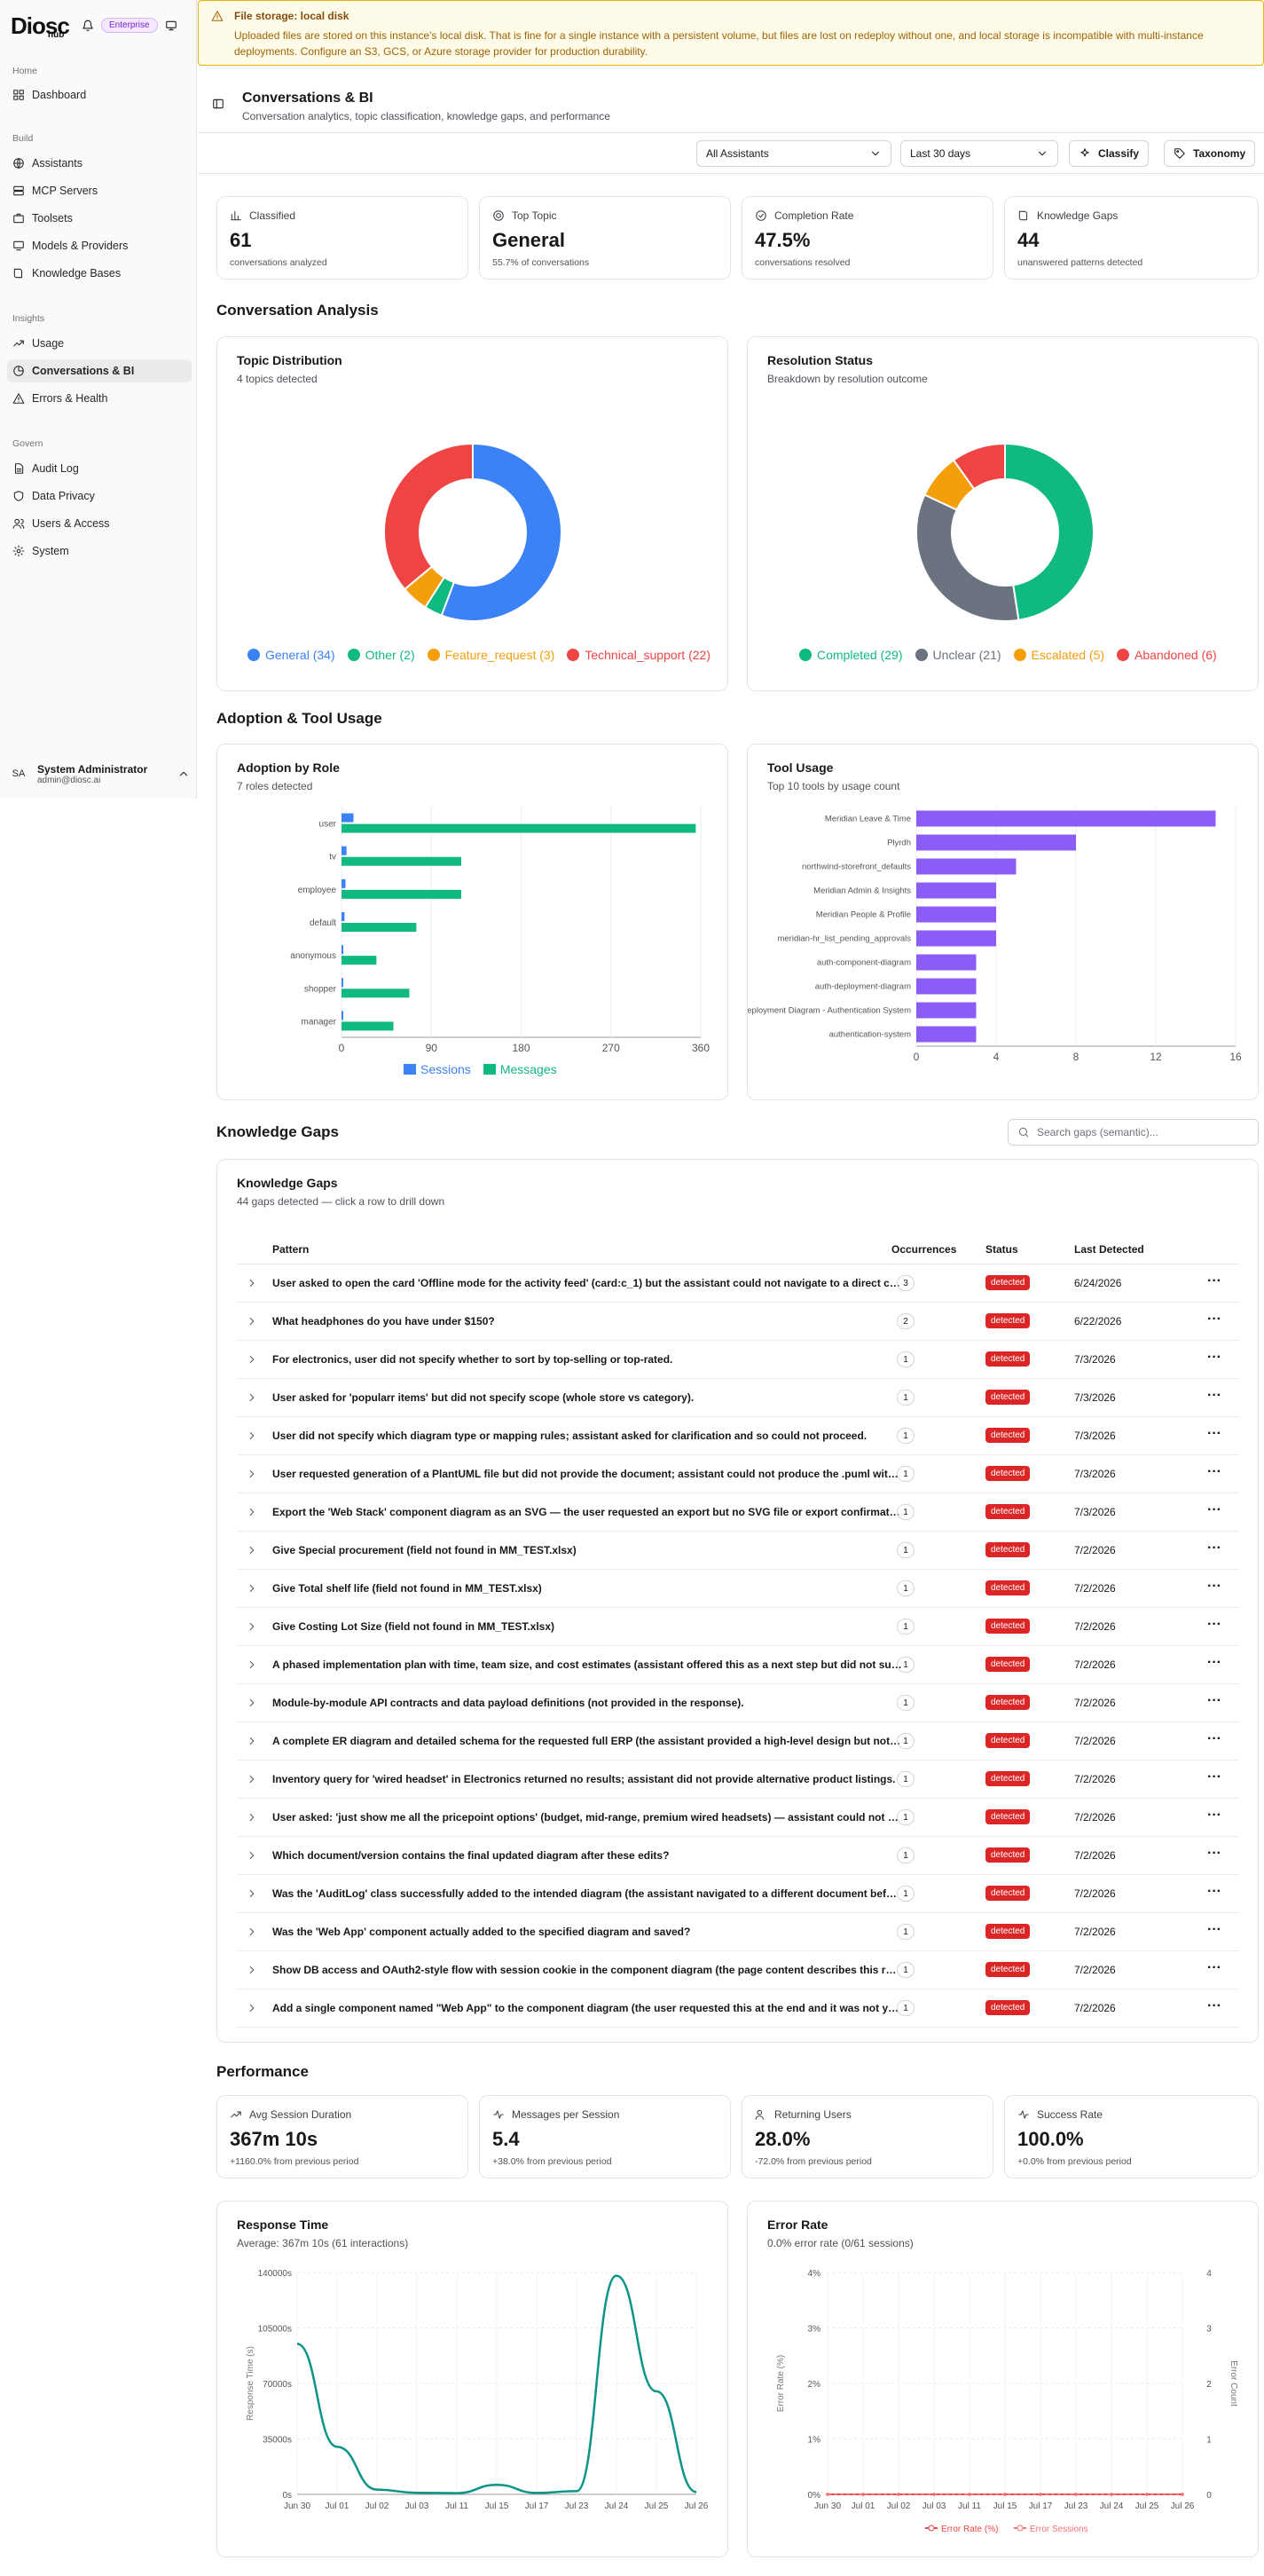 The height and width of the screenshot is (2576, 1264). What do you see at coordinates (99, 245) in the screenshot?
I see `sidebar-item-models: Models & Providers` at bounding box center [99, 245].